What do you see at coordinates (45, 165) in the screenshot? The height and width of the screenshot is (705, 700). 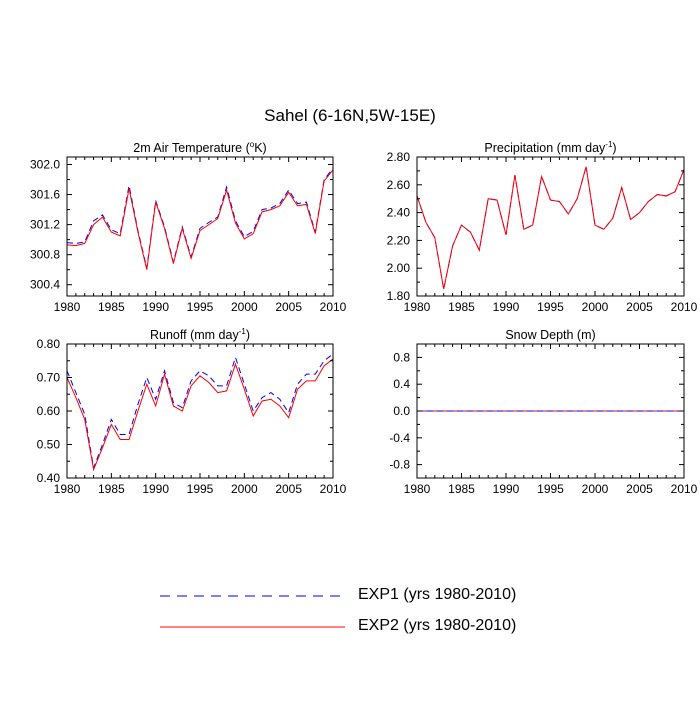 I see `temp-ytick-label: 302.0` at bounding box center [45, 165].